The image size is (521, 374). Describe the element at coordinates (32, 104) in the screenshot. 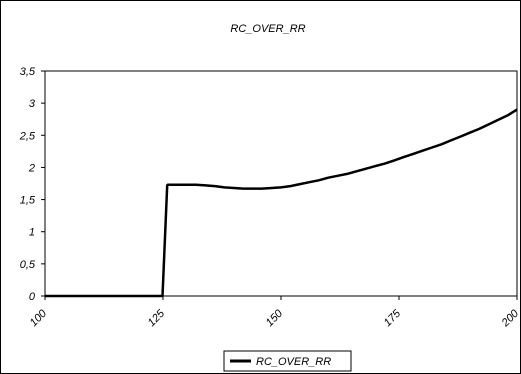

I see `y-tick-label: 3` at that location.